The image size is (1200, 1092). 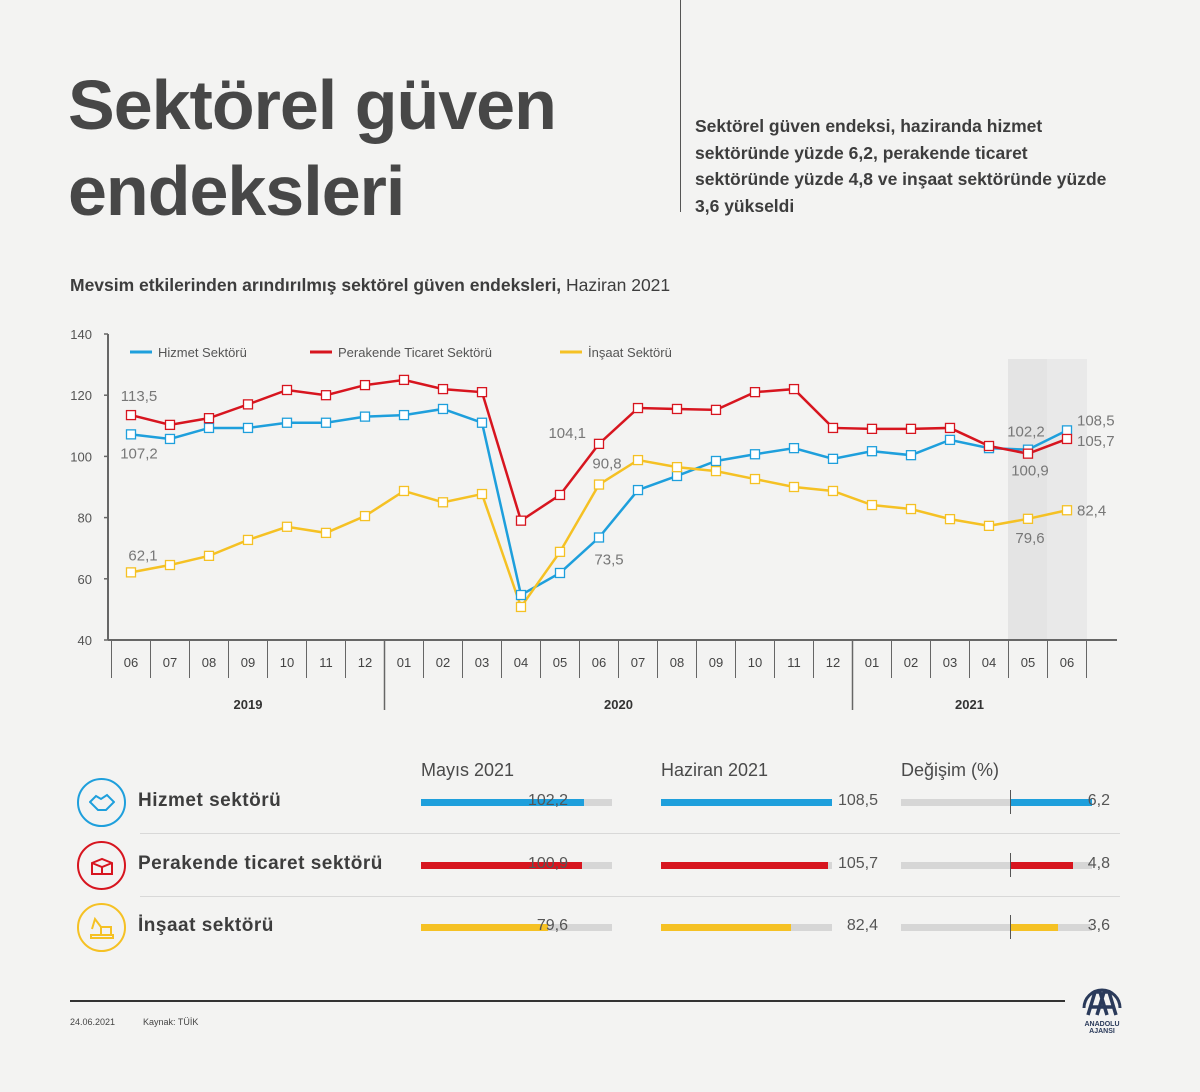 What do you see at coordinates (81, 334) in the screenshot?
I see `y-tick-label: 140` at bounding box center [81, 334].